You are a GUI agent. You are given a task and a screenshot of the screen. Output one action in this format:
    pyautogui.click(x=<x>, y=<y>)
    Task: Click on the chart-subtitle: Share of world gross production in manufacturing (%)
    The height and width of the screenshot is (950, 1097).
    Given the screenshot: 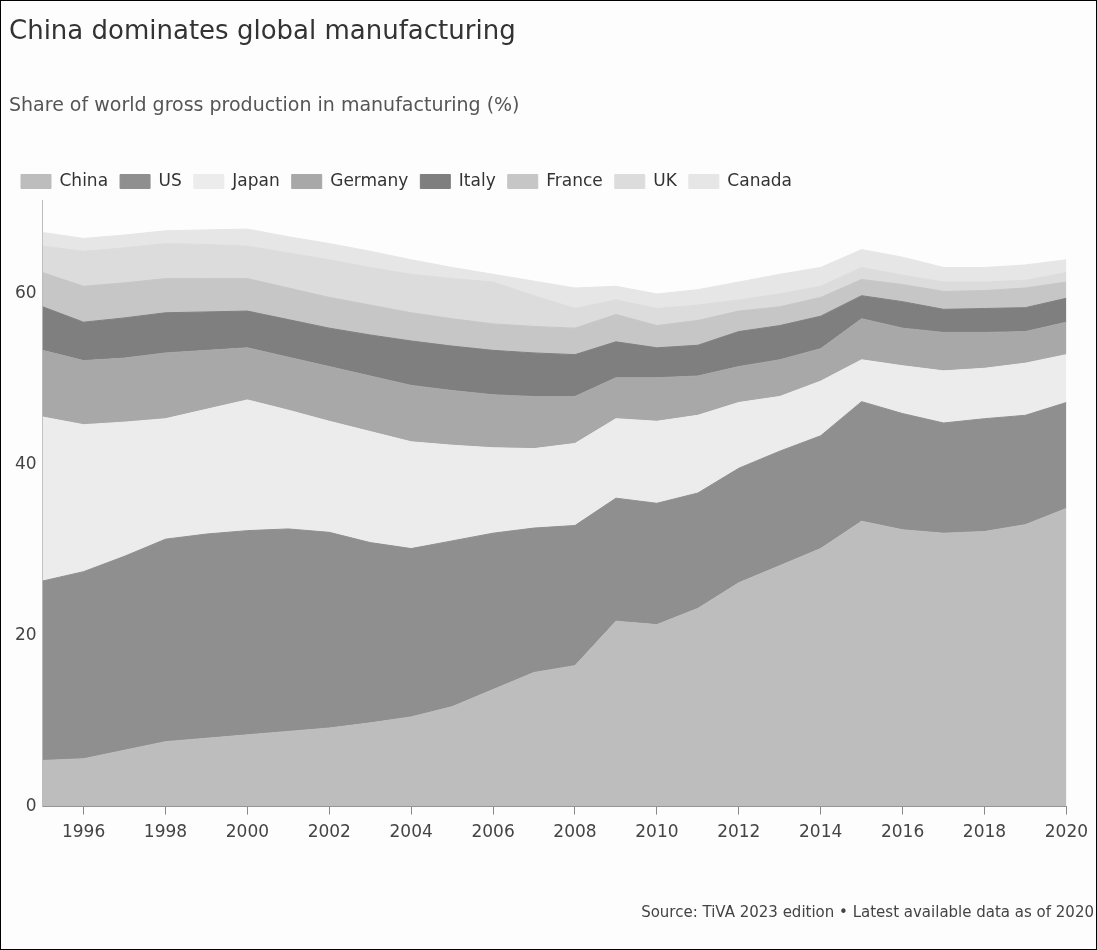 What is the action you would take?
    pyautogui.click(x=264, y=104)
    